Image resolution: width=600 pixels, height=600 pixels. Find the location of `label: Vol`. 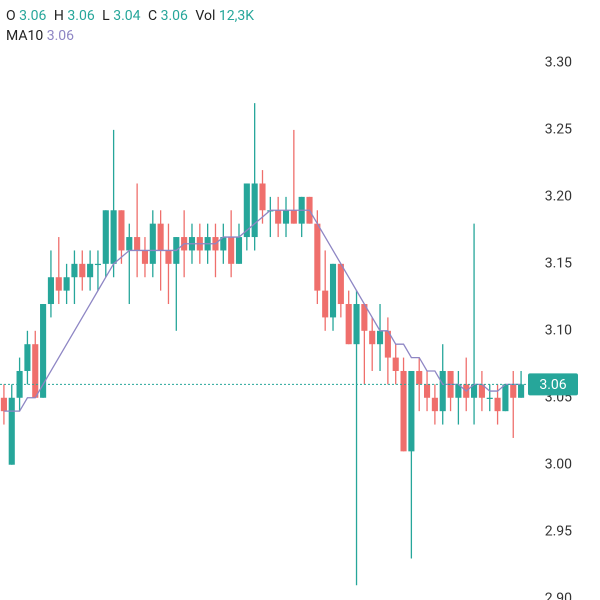

label: Vol is located at coordinates (205, 16).